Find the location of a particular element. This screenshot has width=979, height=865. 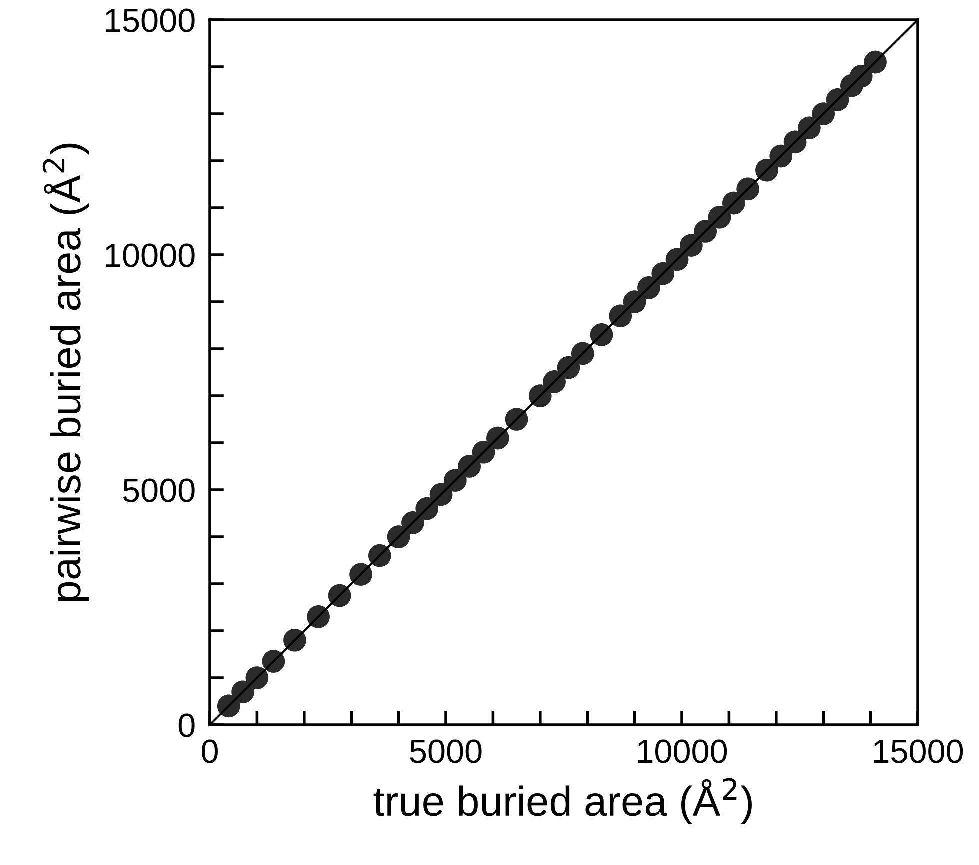

x-axis-title: true buried area (Å$^{2}$) is located at coordinates (563, 801).